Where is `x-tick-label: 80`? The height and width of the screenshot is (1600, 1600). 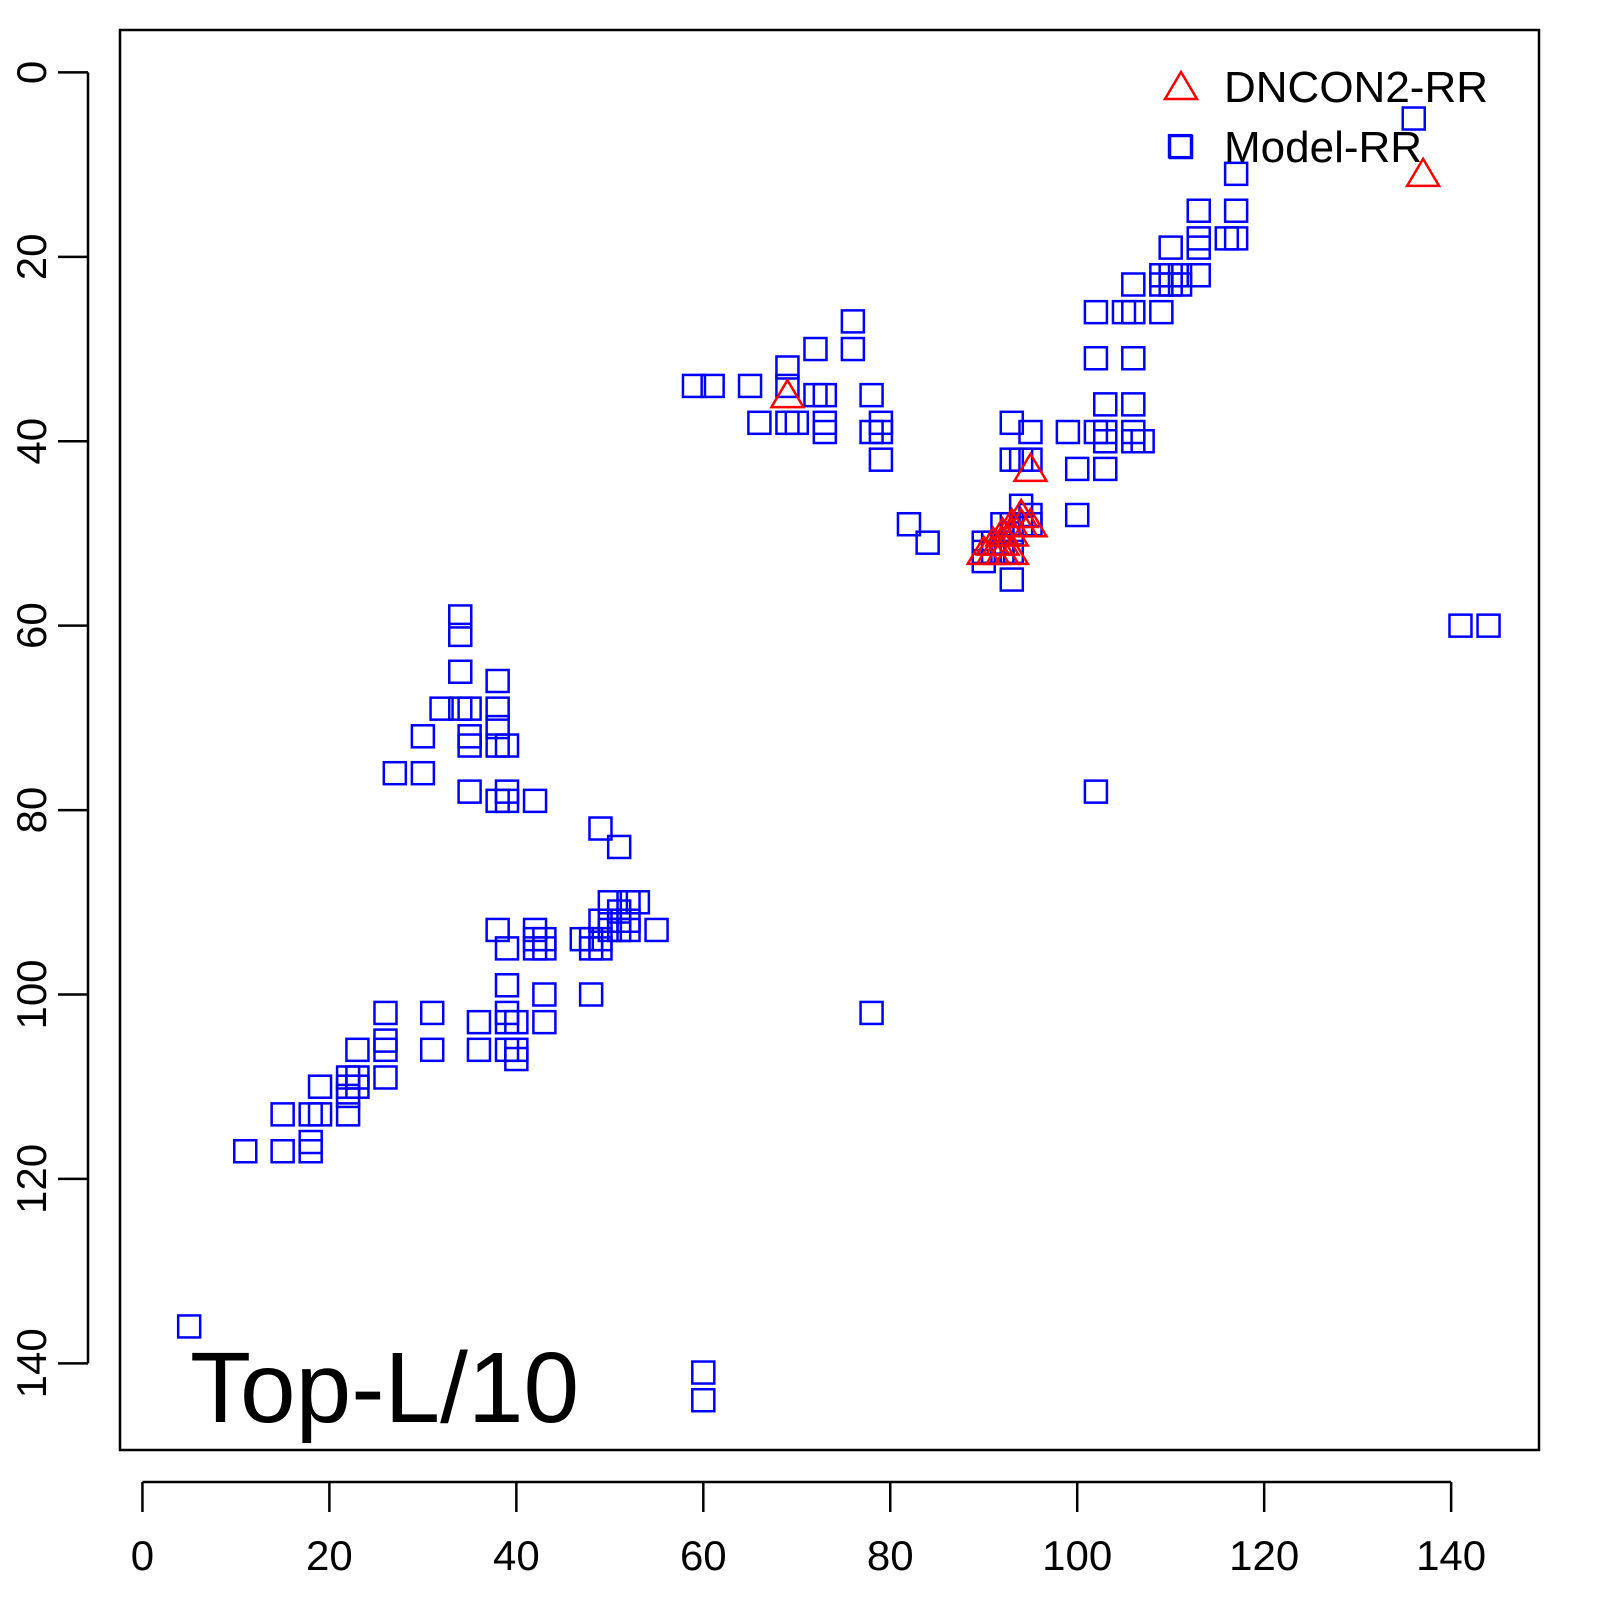
x-tick-label: 80 is located at coordinates (890, 1555).